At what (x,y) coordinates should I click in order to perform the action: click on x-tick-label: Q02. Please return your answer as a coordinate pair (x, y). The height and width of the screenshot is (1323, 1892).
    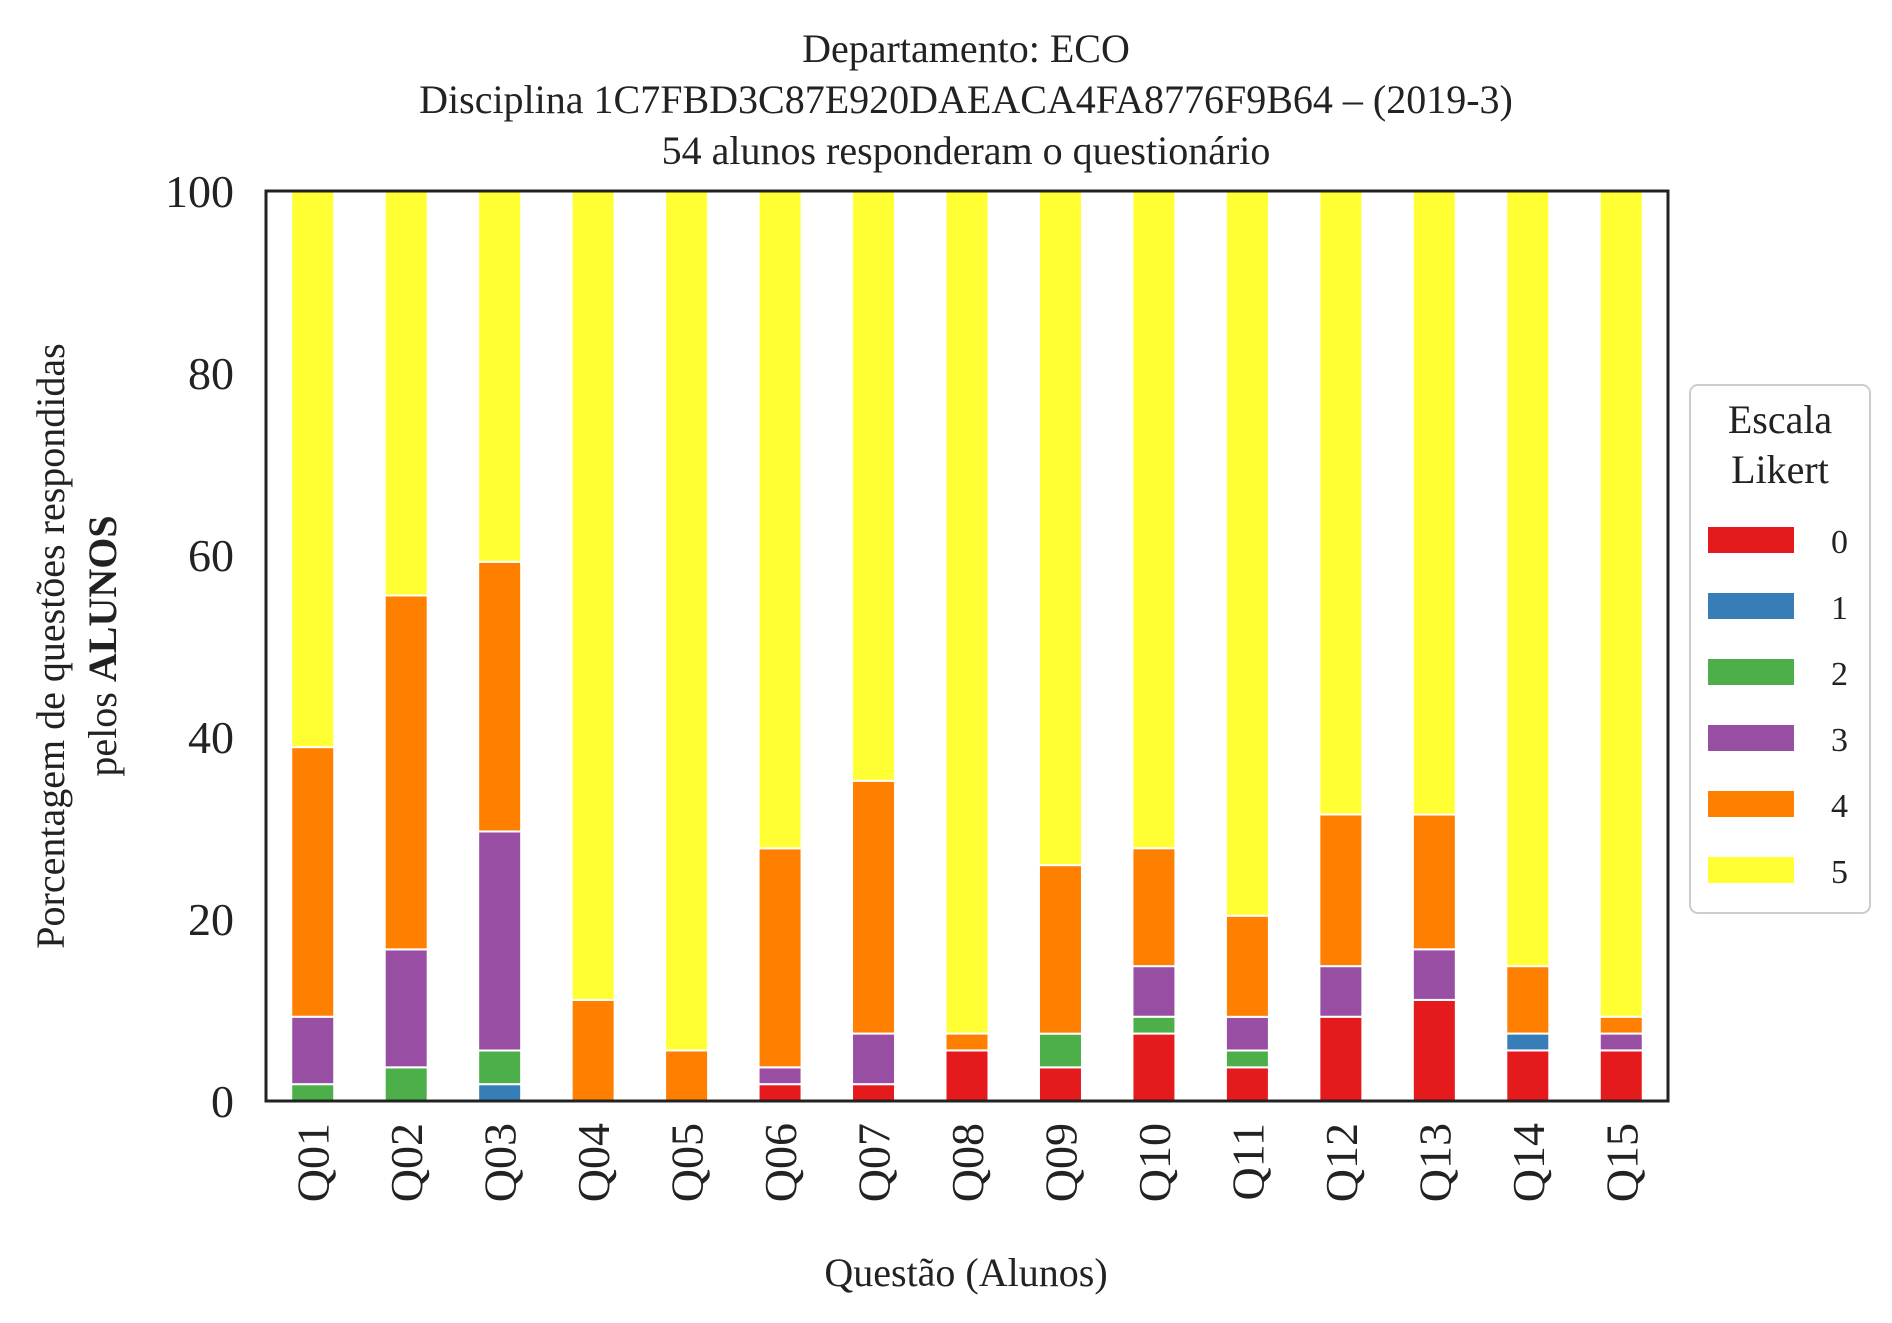
    Looking at the image, I should click on (406, 1162).